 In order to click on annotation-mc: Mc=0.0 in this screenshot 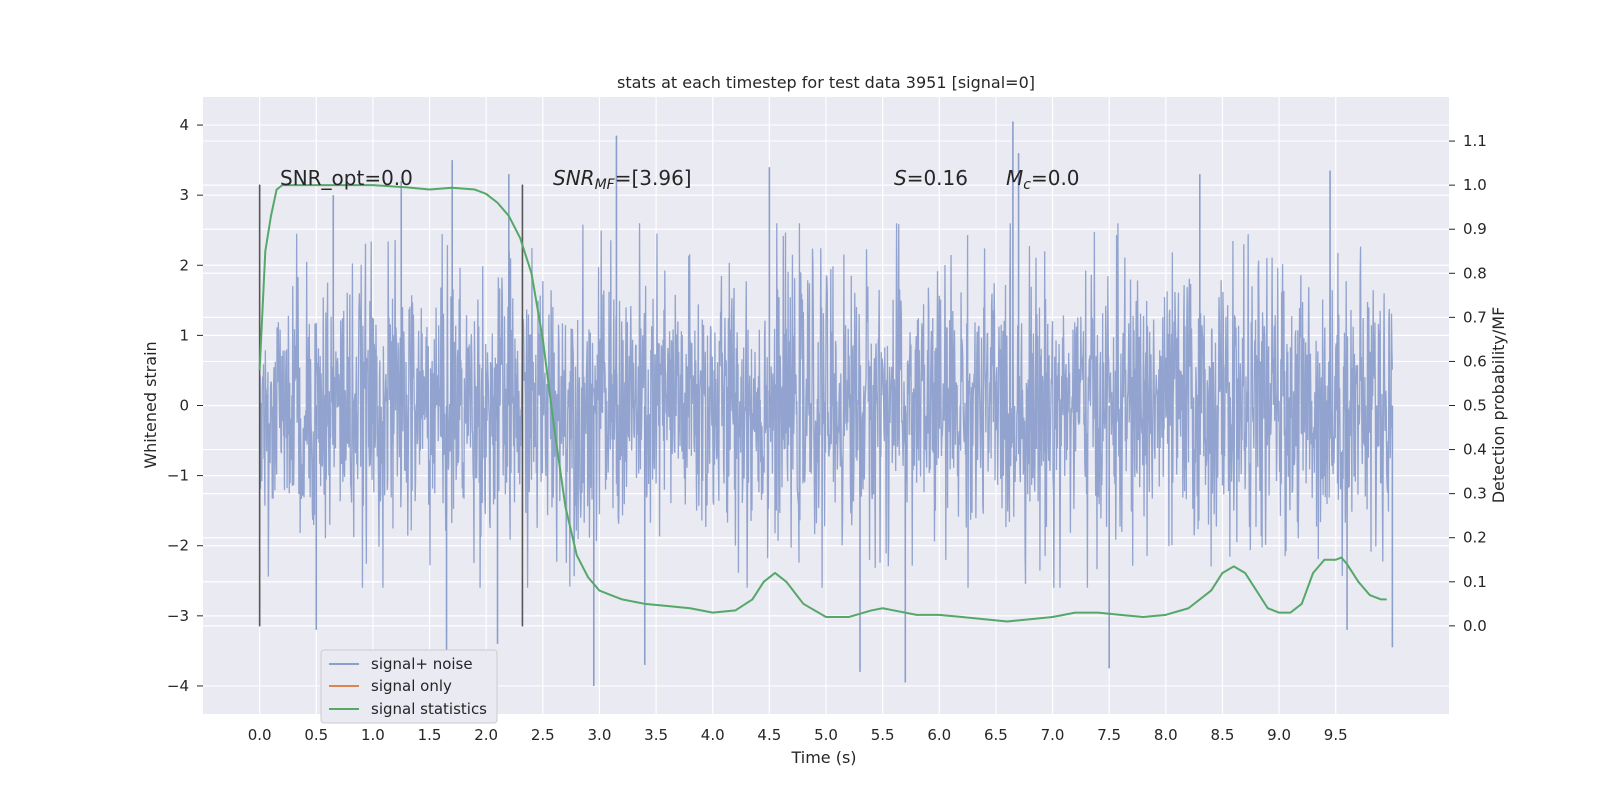, I will do `click(1043, 179)`.